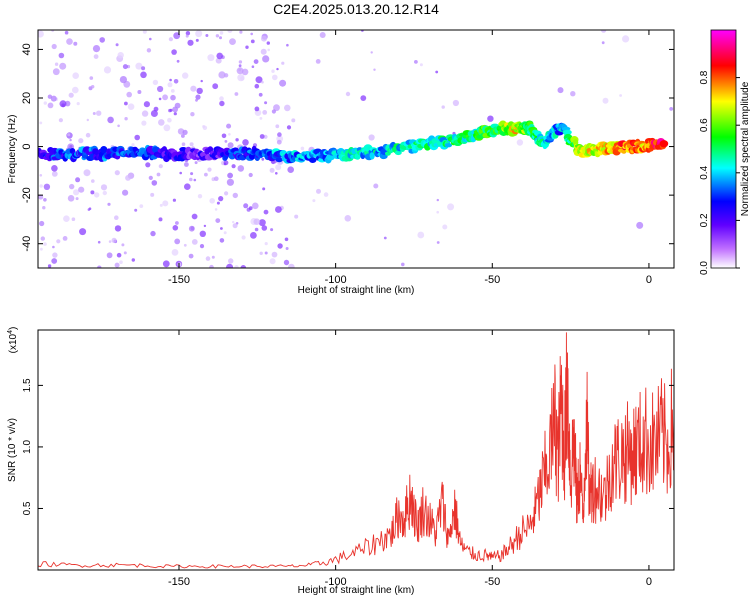 Image resolution: width=750 pixels, height=600 pixels. What do you see at coordinates (13, 340) in the screenshot?
I see `snr-multiplier: (x104)` at bounding box center [13, 340].